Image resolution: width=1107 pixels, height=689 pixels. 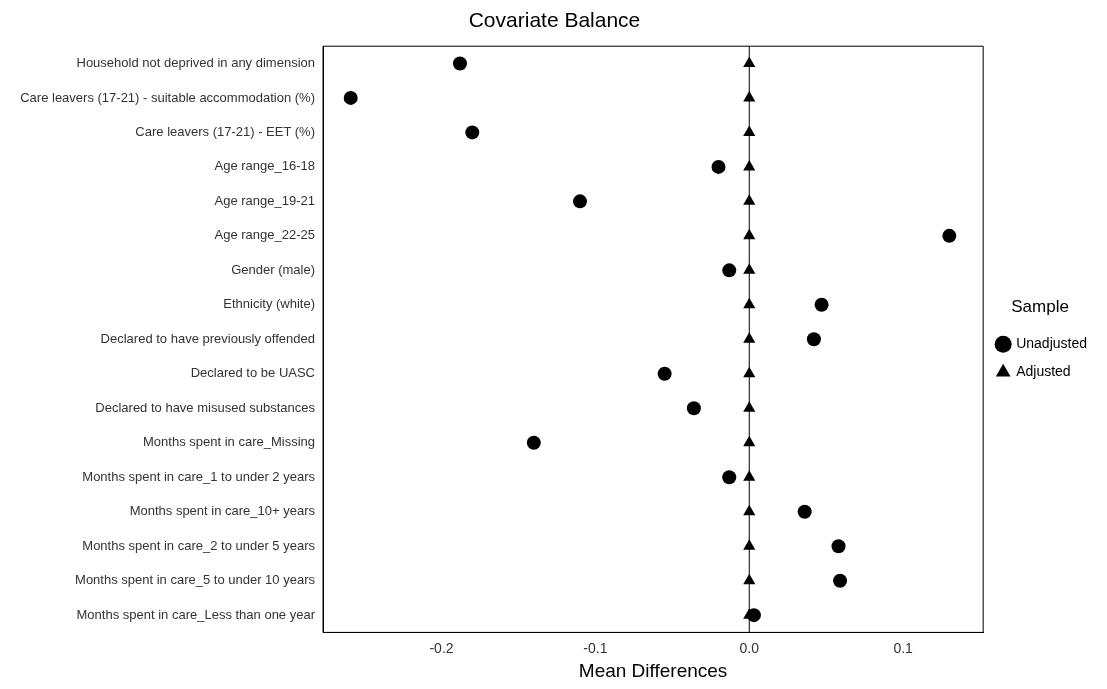 What do you see at coordinates (264, 200) in the screenshot?
I see `y-tick-label: Age range_19-21` at bounding box center [264, 200].